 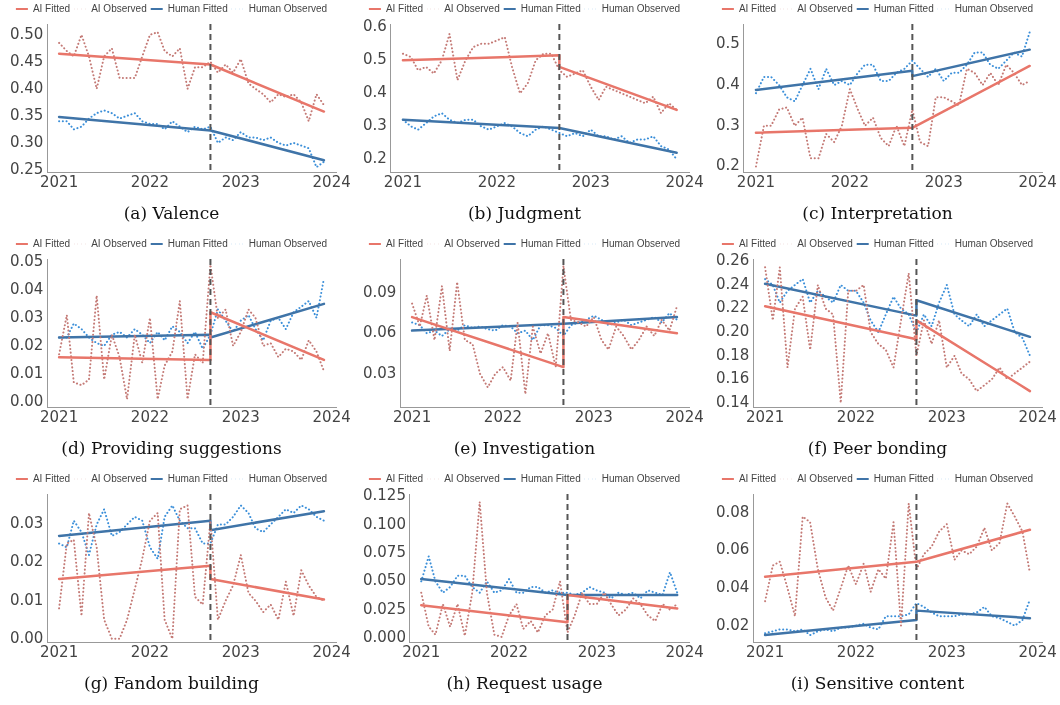 I want to click on y-tick-label: 0.18, so click(x=732, y=354).